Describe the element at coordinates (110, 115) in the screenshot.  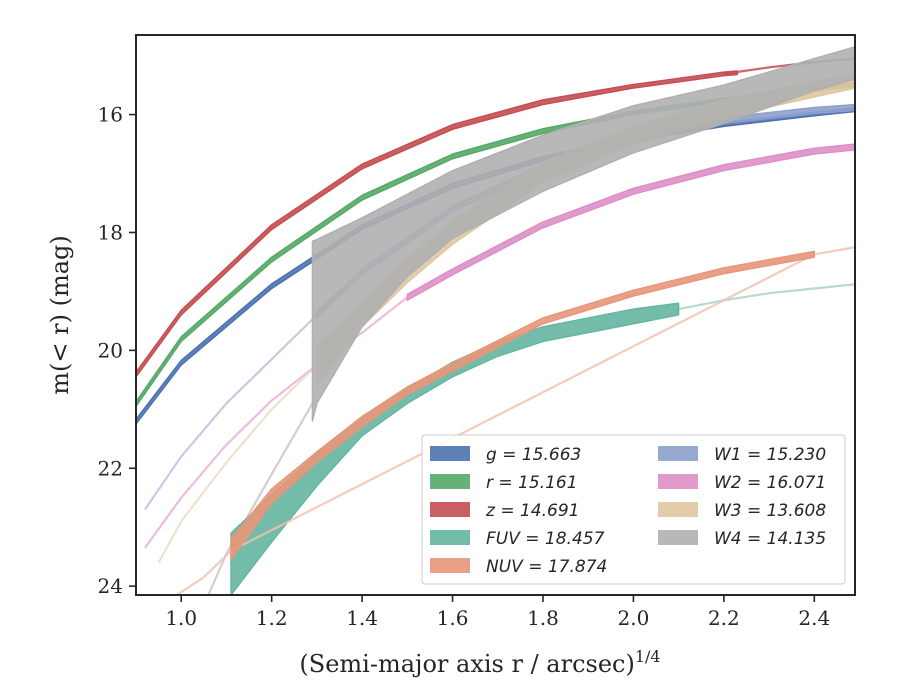
I see `y-tick-label: 16` at that location.